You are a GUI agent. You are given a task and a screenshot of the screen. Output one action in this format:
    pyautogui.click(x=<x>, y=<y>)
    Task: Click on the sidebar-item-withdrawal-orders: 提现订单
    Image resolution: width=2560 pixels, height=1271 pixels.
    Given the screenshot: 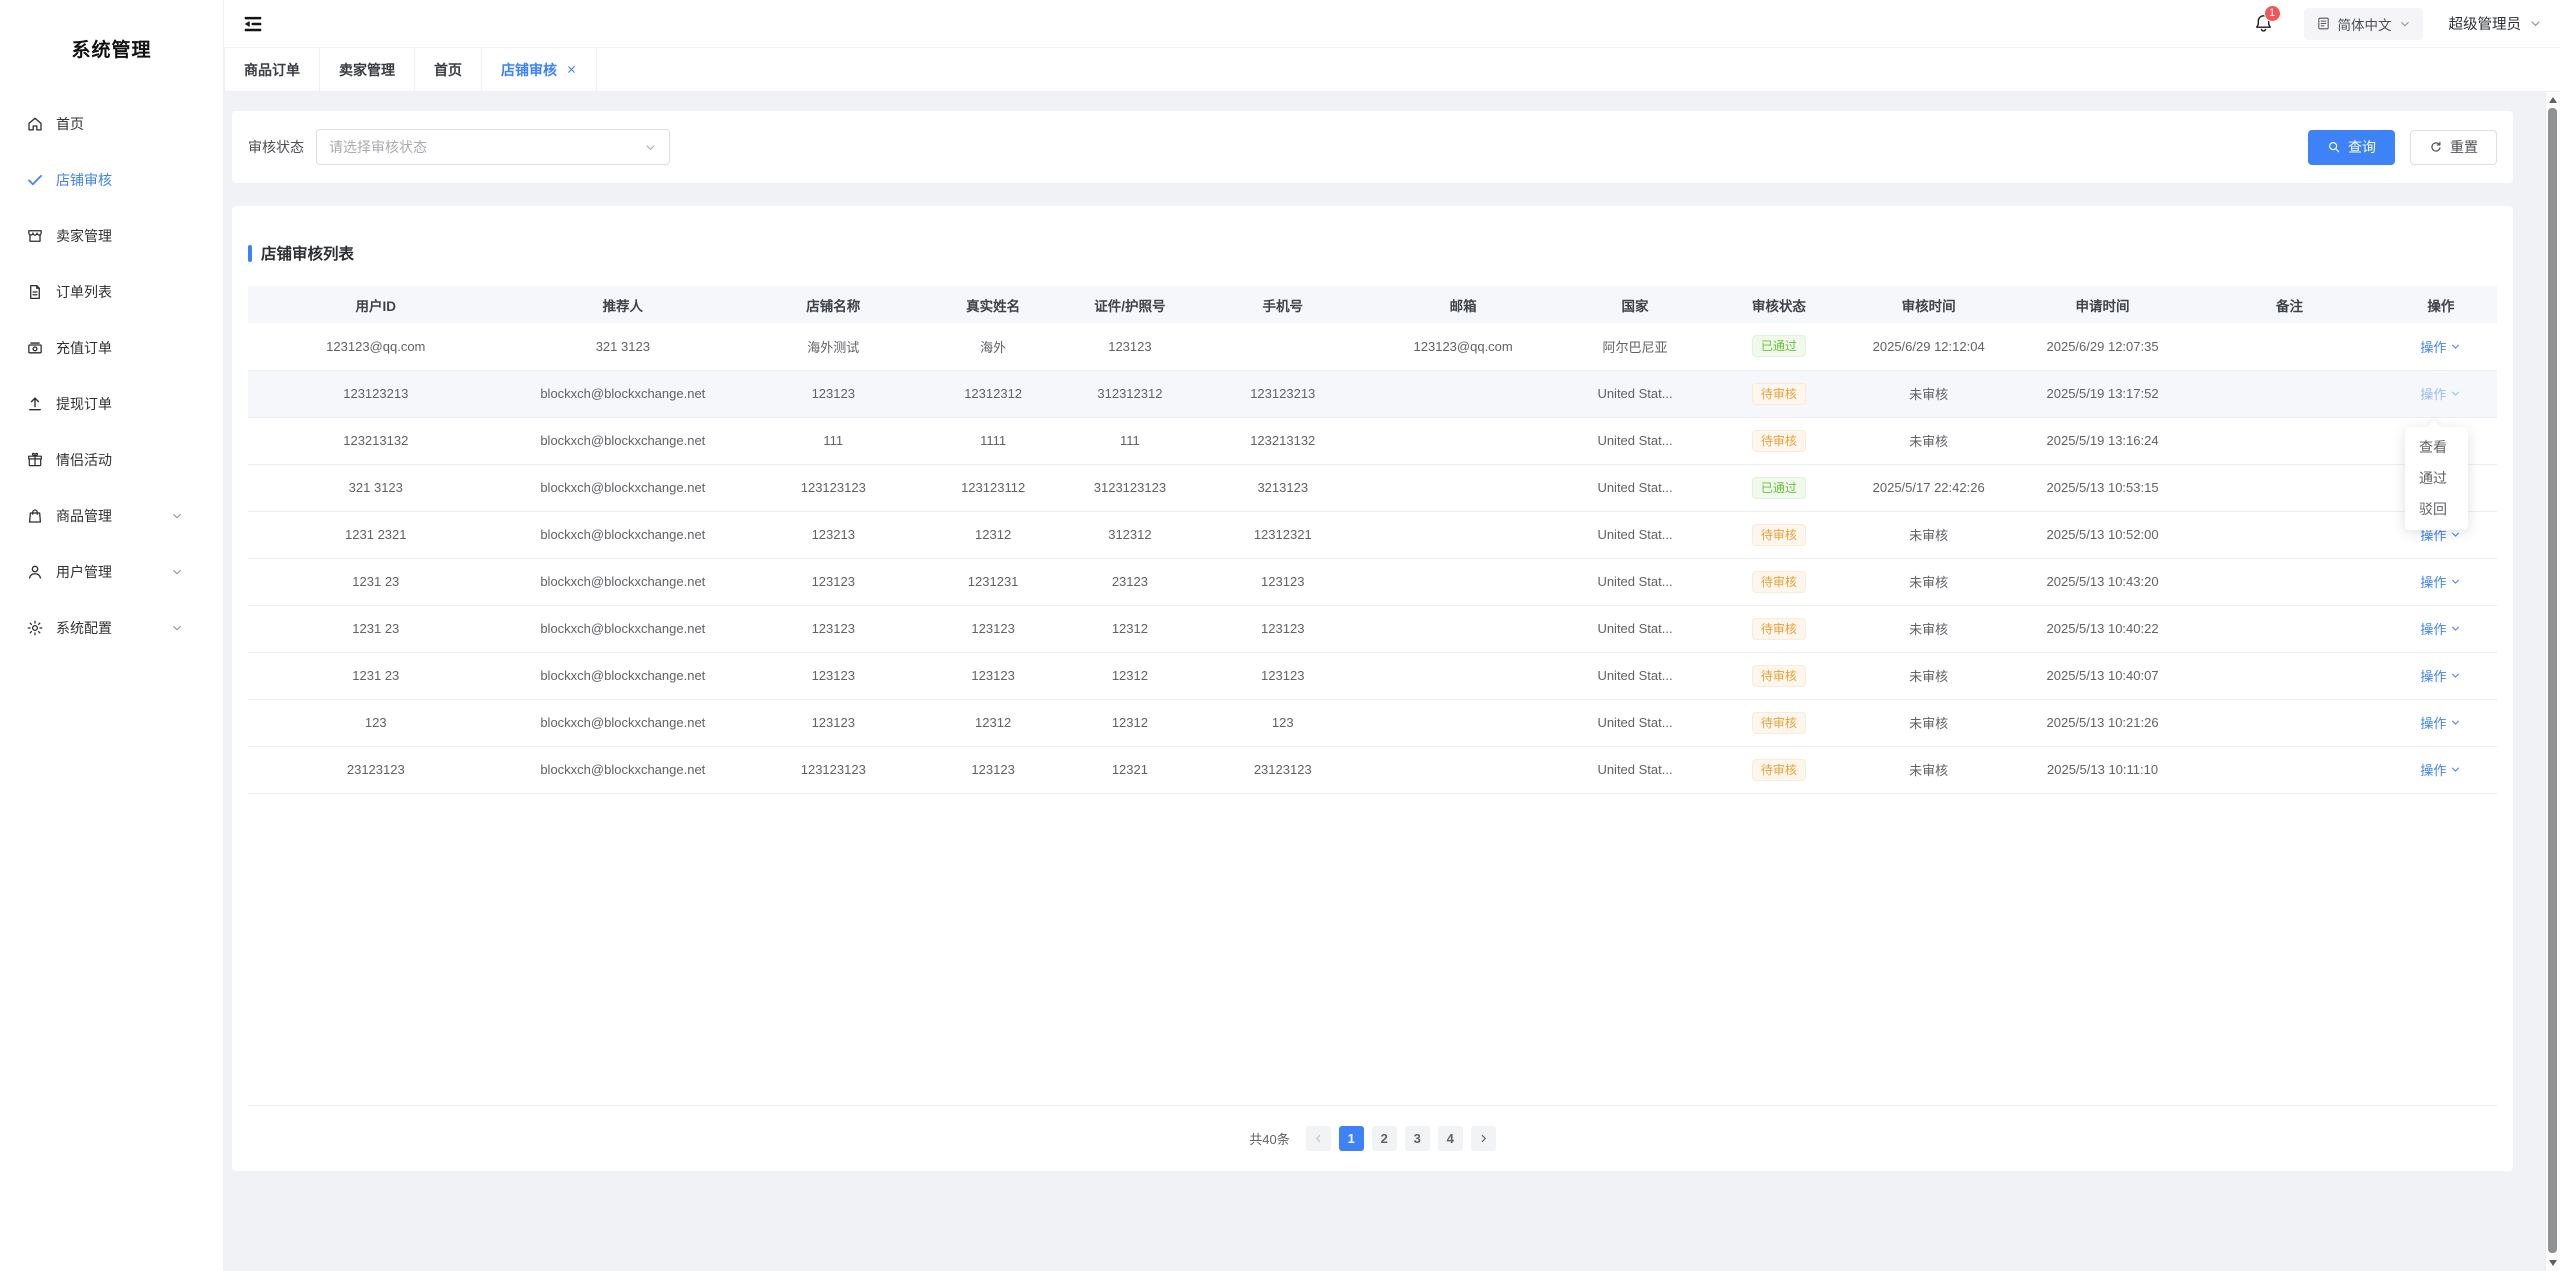 What is the action you would take?
    pyautogui.click(x=111, y=404)
    